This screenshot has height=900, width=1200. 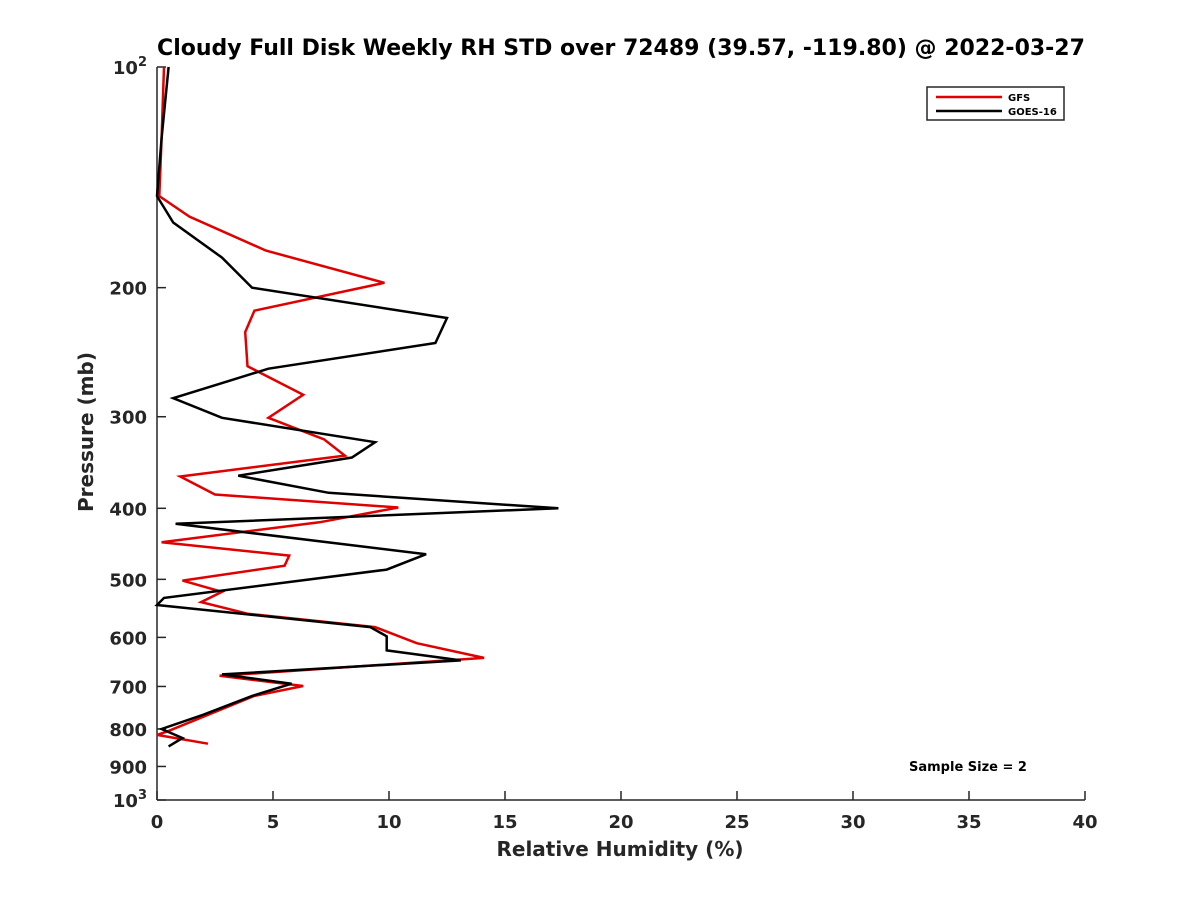 I want to click on y-tick-label: 10³, so click(x=130, y=800).